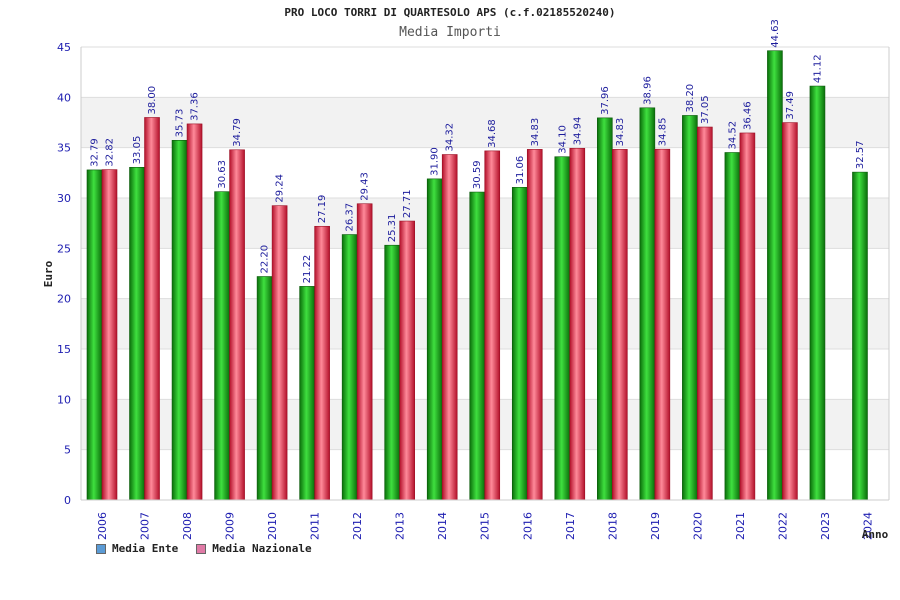 The width and height of the screenshot is (900, 600). What do you see at coordinates (237, 132) in the screenshot?
I see `data-label: 34.79` at bounding box center [237, 132].